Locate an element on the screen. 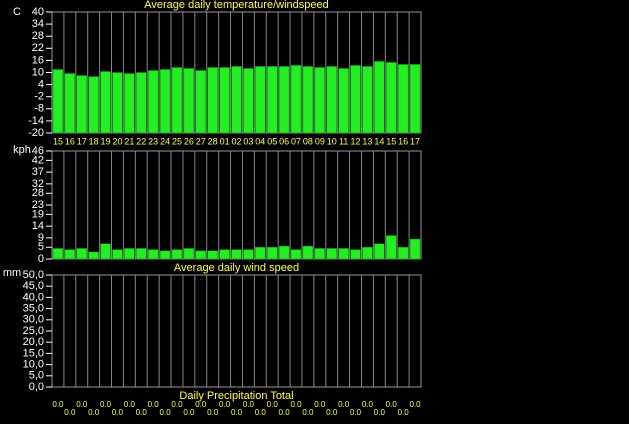 The width and height of the screenshot is (629, 424). y-tick-label: 14 is located at coordinates (38, 226).